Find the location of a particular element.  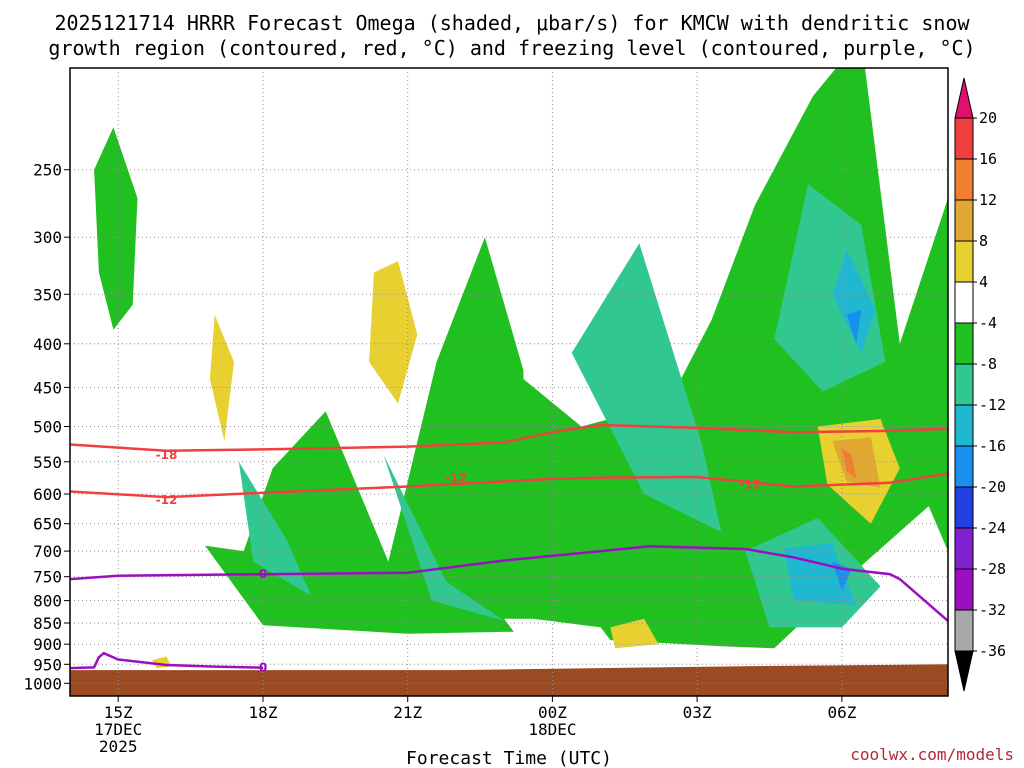

y-tick-label-700: 700 is located at coordinates (47, 551).